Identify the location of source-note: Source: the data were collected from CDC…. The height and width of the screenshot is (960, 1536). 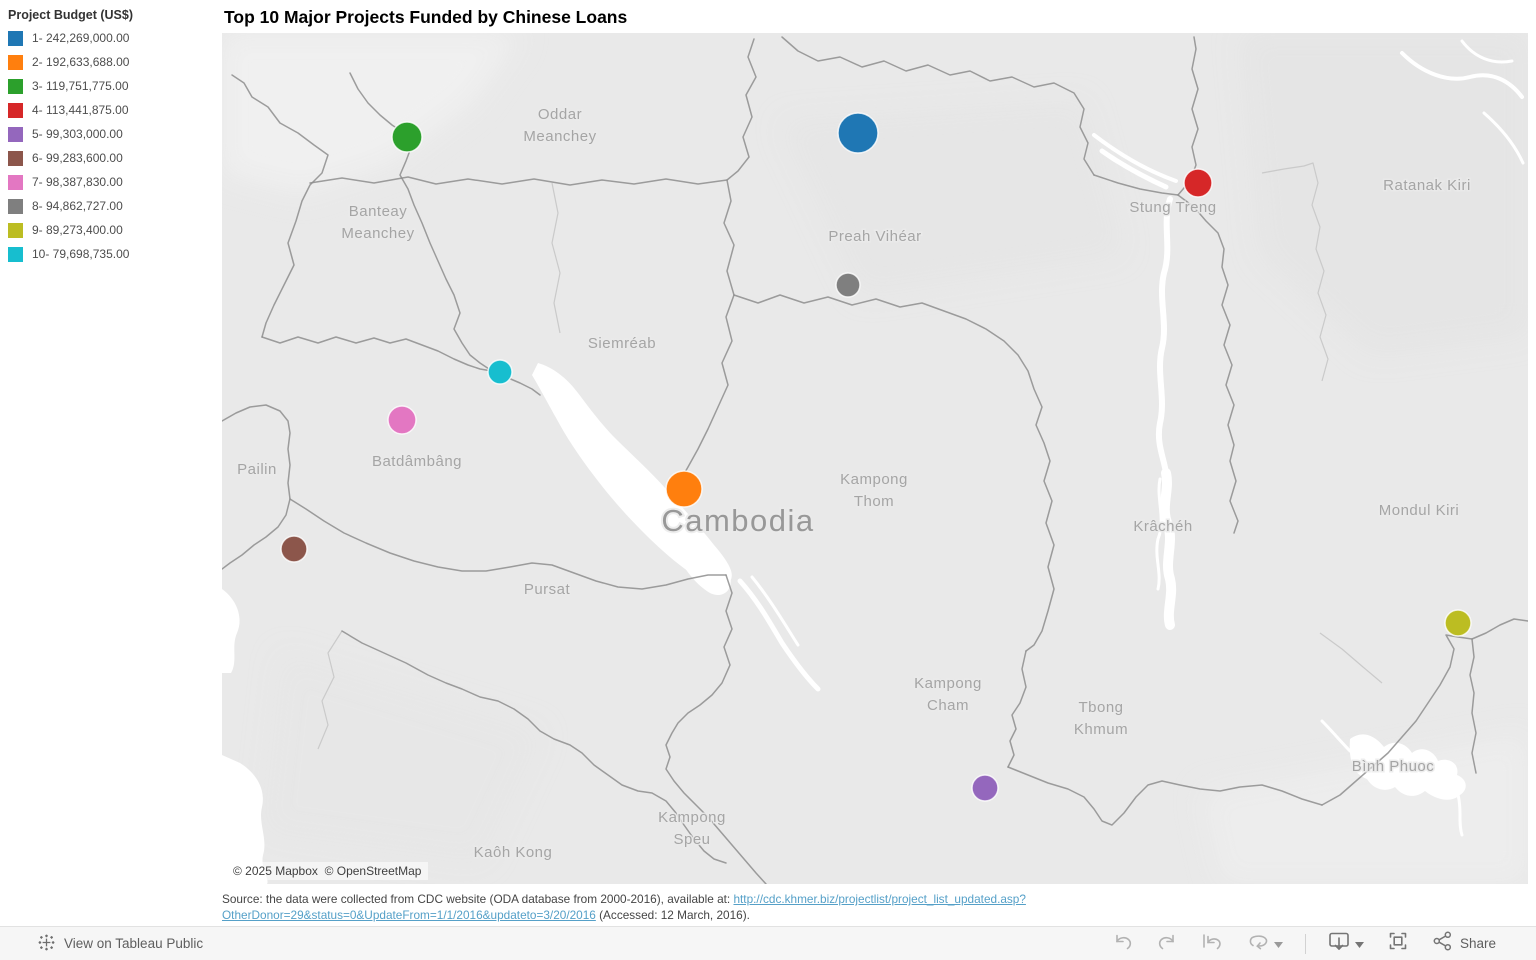
(696, 907).